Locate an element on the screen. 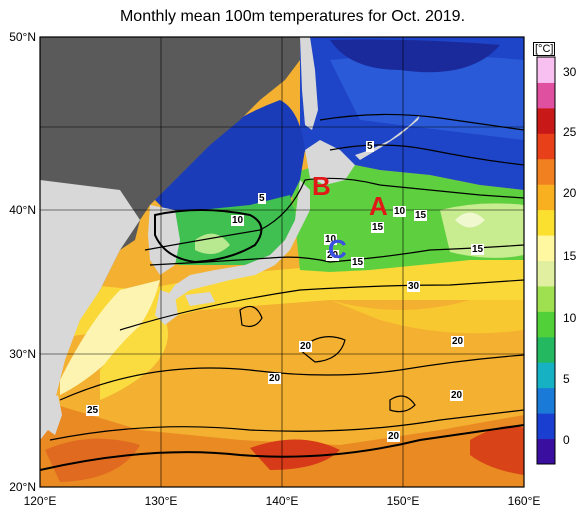  sea-of-japan-light is located at coordinates (212, 243).